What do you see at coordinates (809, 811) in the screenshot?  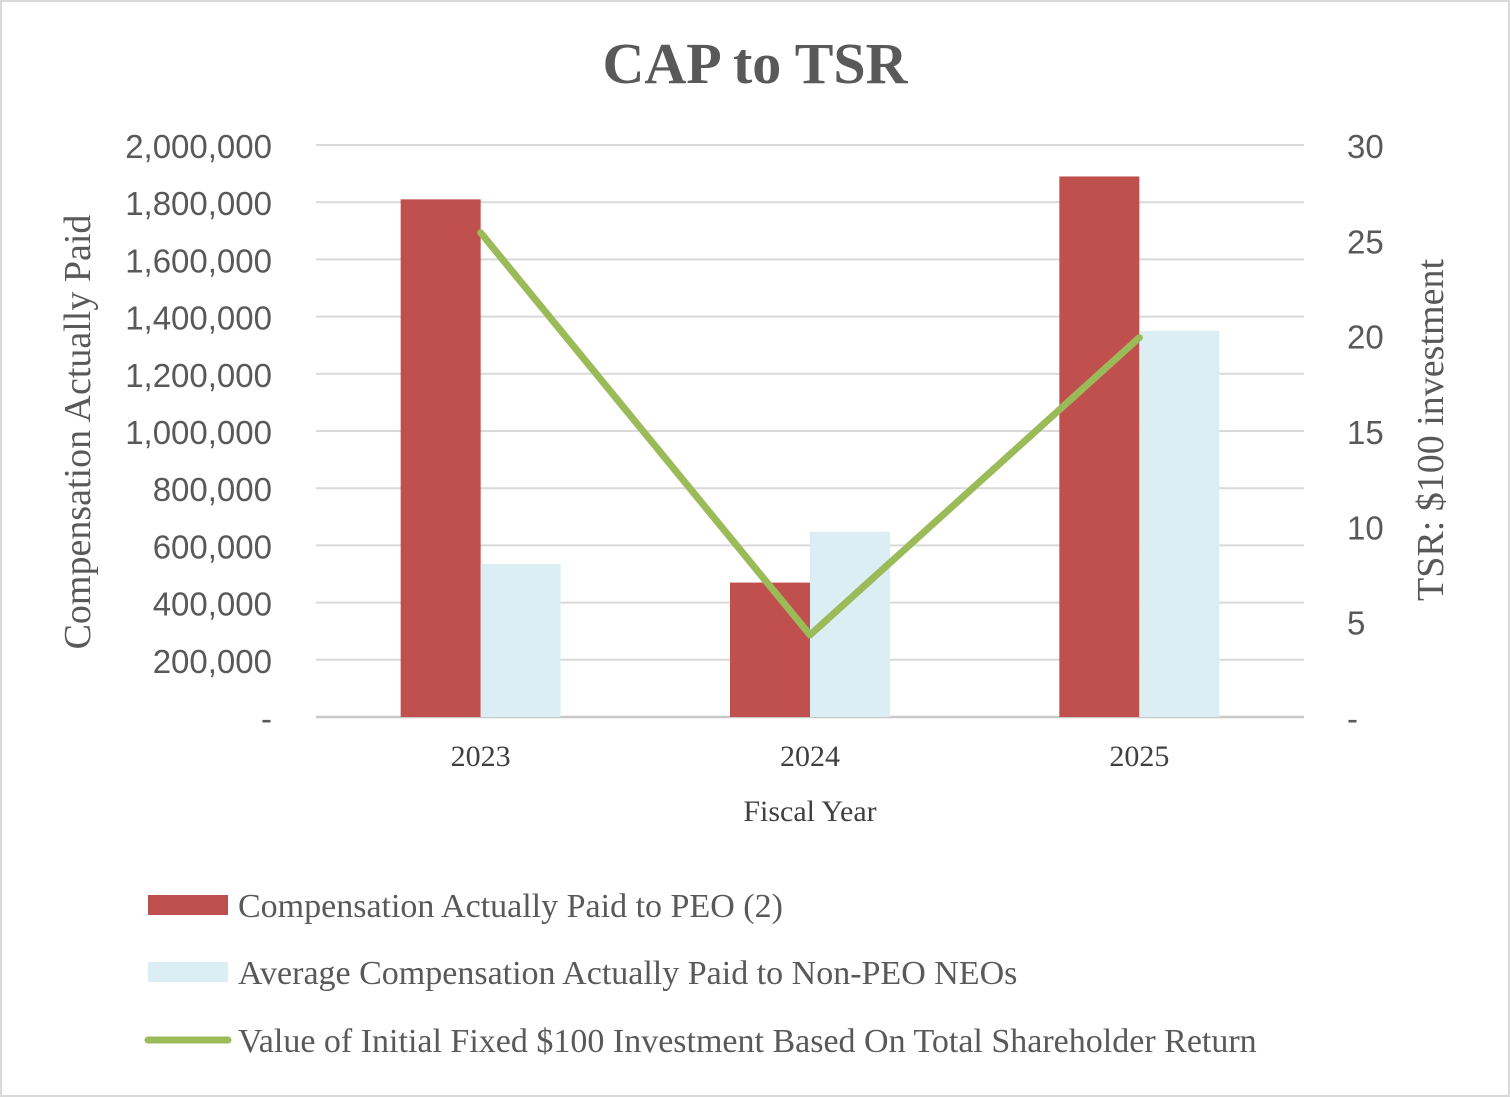 I see `x-axis-title: Fiscal Year` at bounding box center [809, 811].